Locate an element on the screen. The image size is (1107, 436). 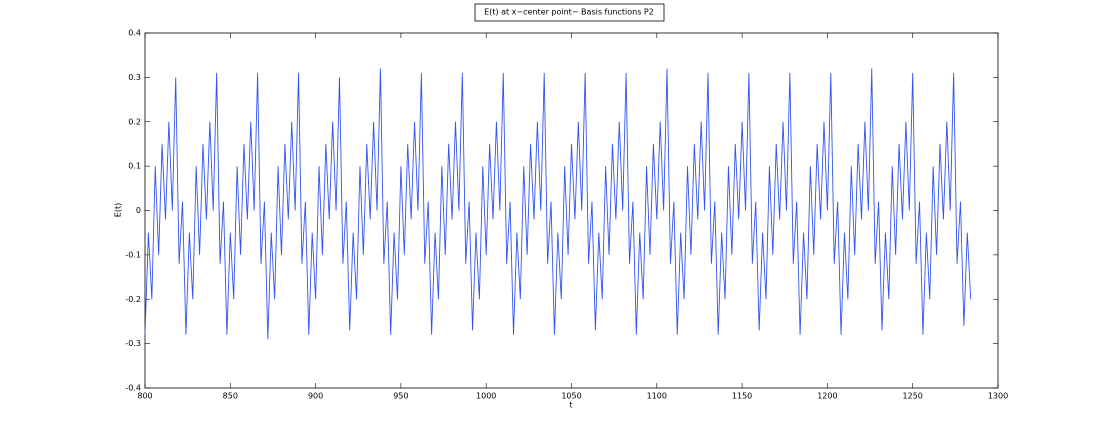
y-tick-label: -0.4 is located at coordinates (133, 388).